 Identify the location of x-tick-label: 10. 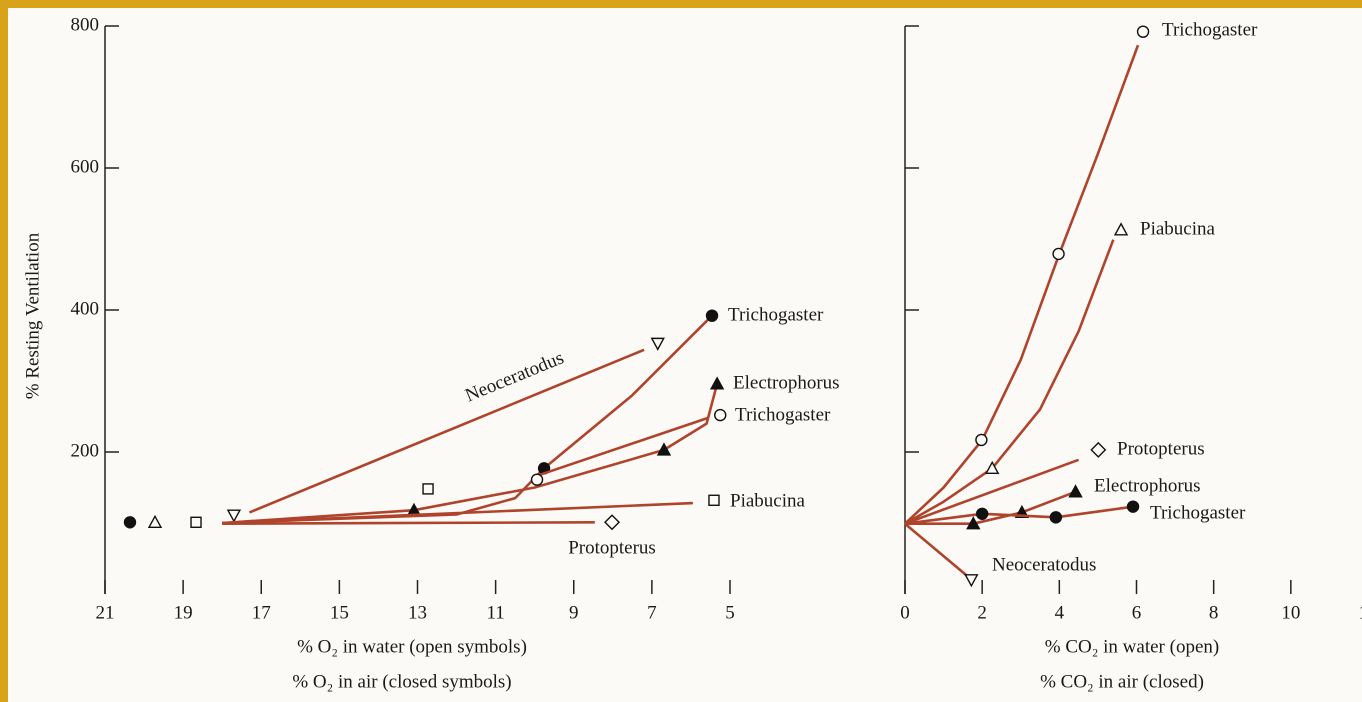
(1290, 612).